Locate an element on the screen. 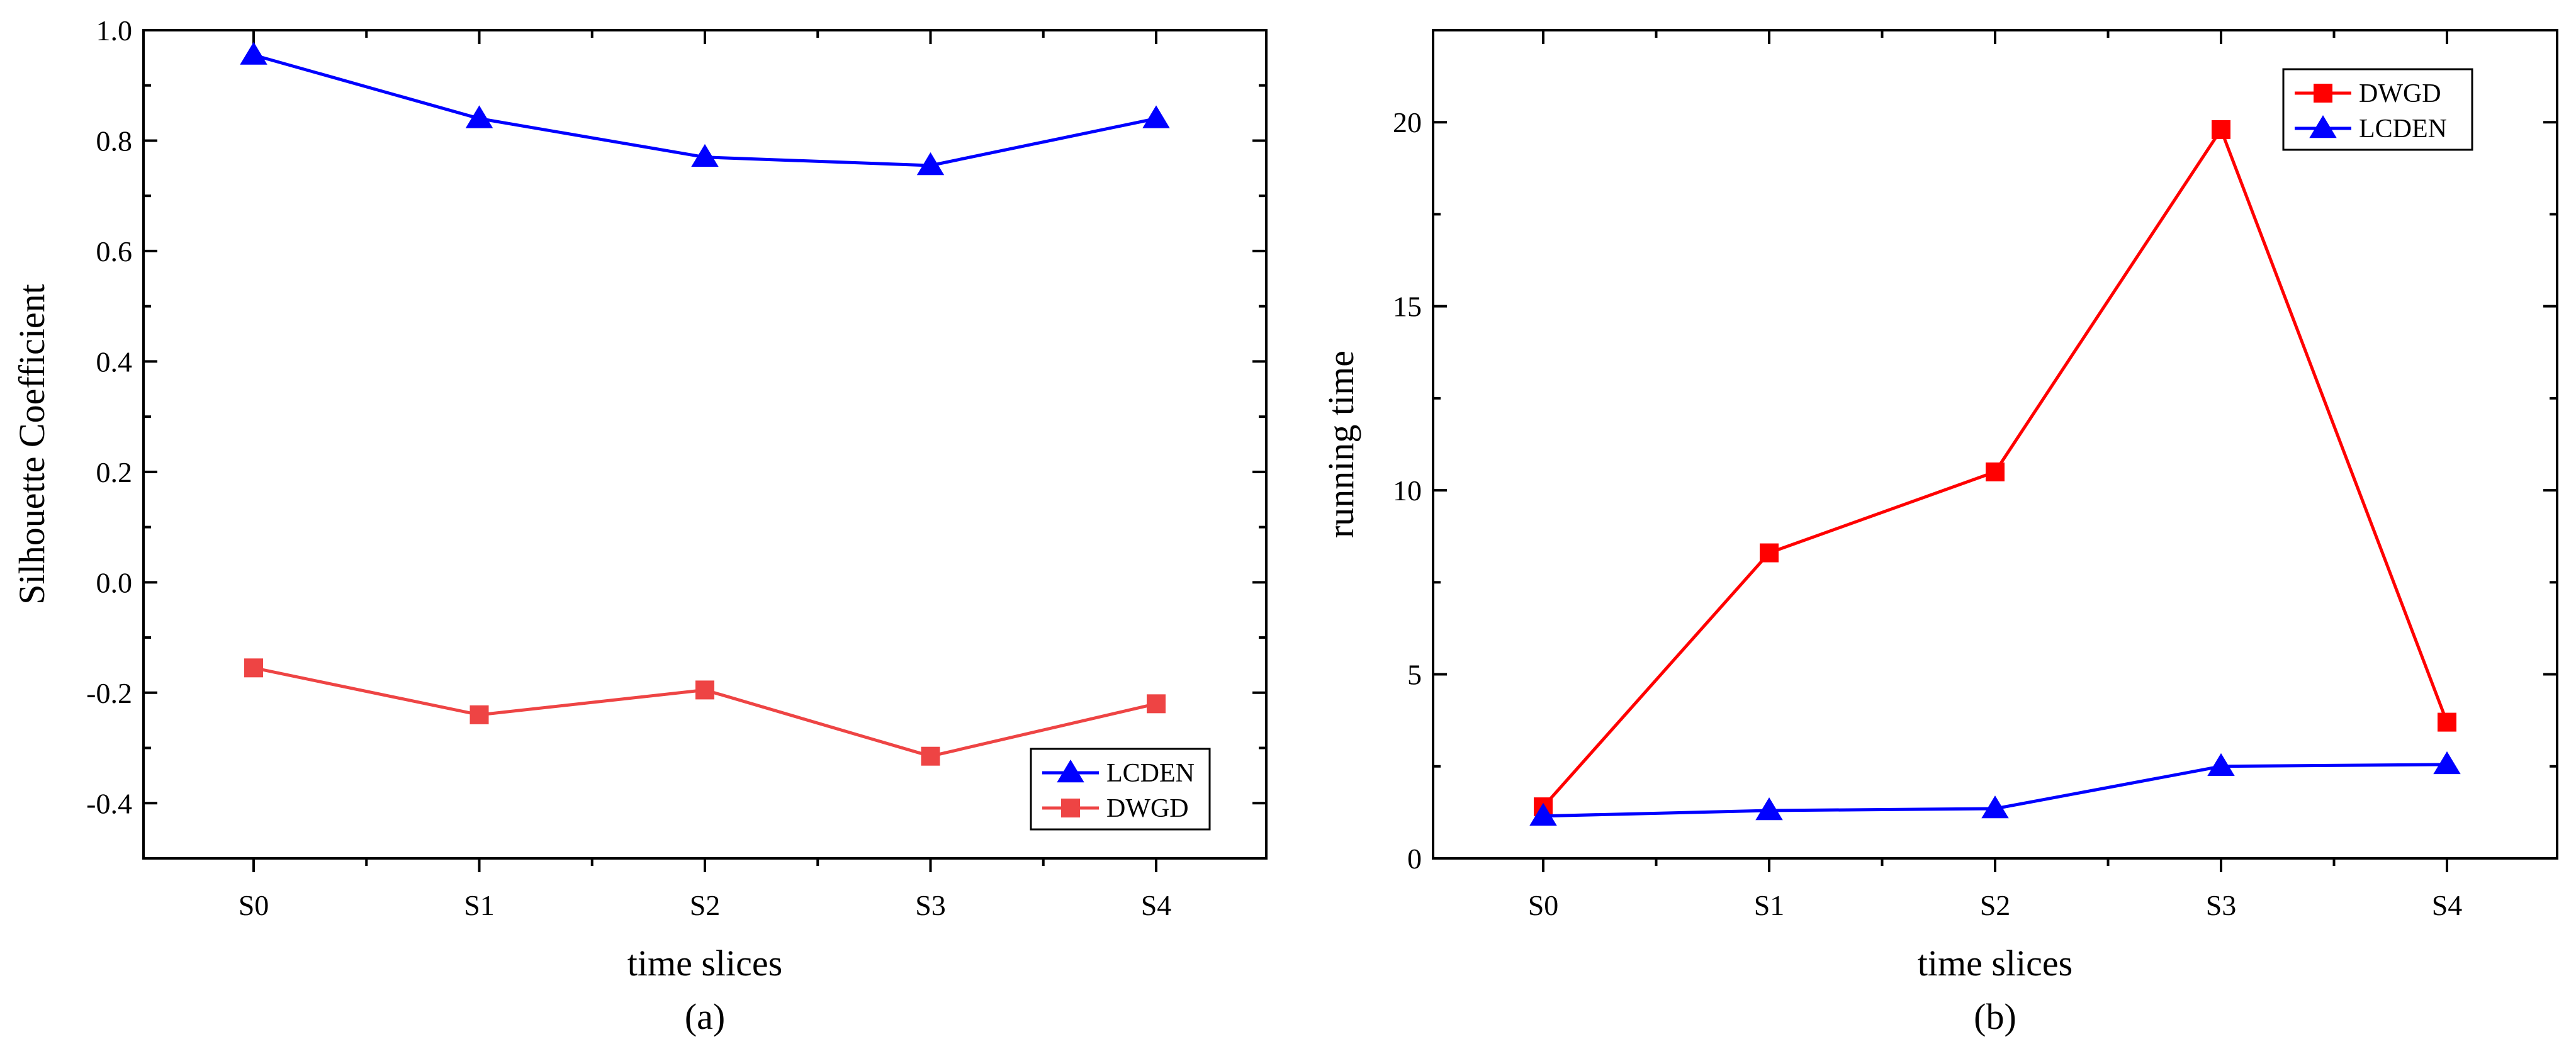 This screenshot has width=2576, height=1044. y-tick-label: 0.4 is located at coordinates (114, 361).